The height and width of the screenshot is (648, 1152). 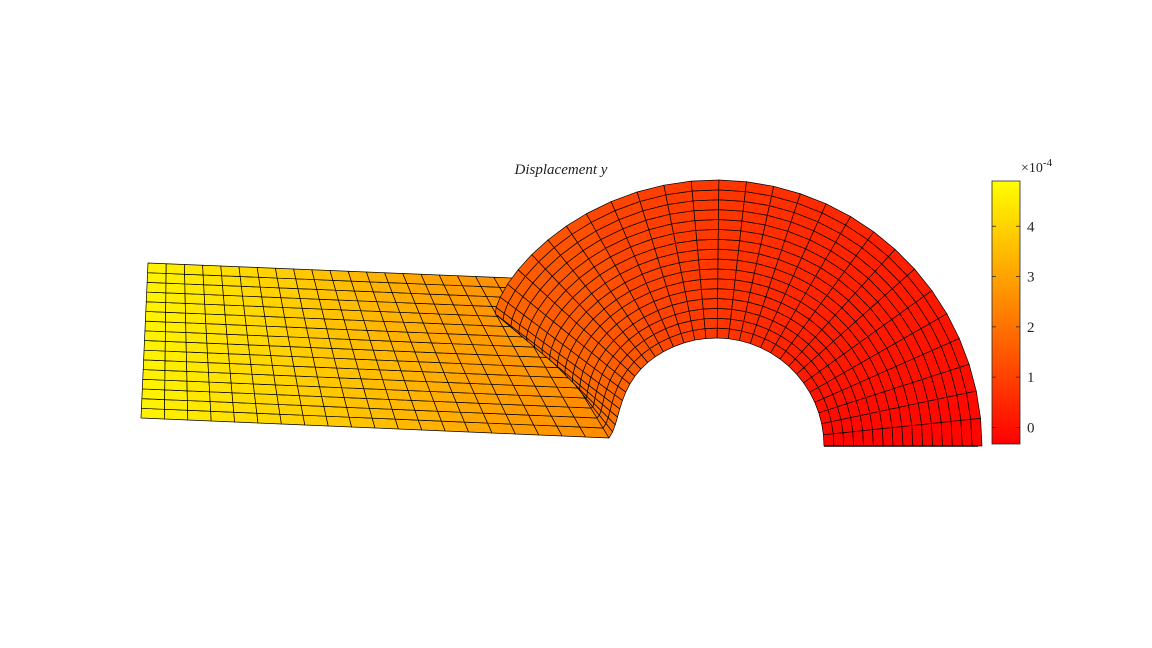 I want to click on colorbar-ticks: 4 3 2 1 0, so click(x=1013, y=327).